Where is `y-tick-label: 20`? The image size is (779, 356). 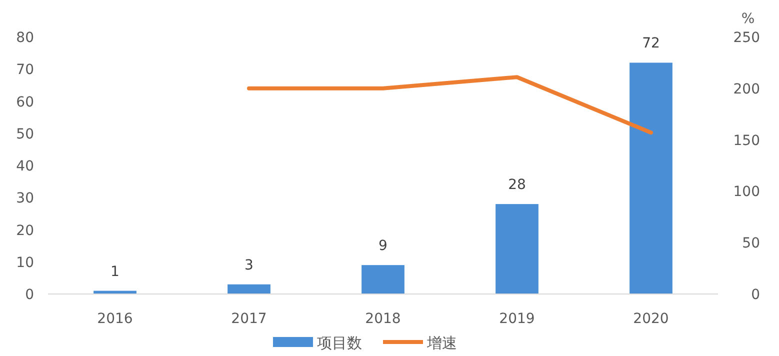
y-tick-label: 20 is located at coordinates (25, 230).